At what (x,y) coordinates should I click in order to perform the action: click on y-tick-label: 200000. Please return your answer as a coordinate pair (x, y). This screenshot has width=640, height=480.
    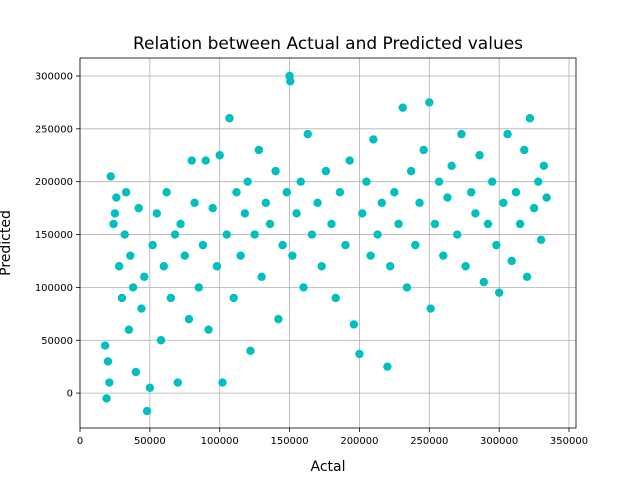
    Looking at the image, I should click on (54, 182).